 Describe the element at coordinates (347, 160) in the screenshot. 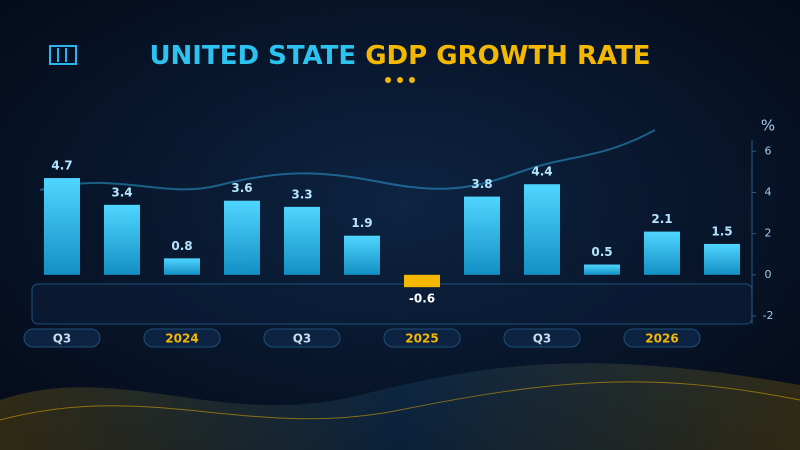

I see `decor-trend` at that location.